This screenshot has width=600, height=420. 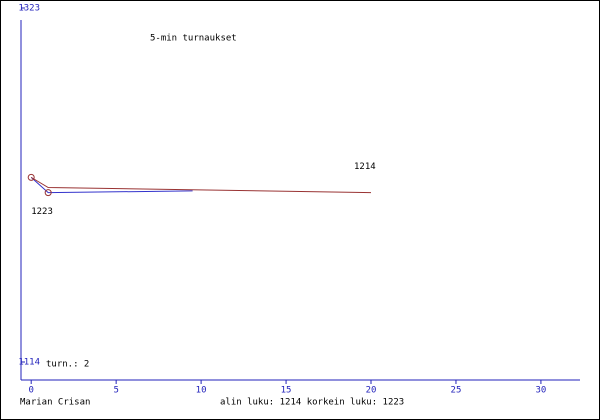 I want to click on x-tick-label: 20, so click(x=371, y=391).